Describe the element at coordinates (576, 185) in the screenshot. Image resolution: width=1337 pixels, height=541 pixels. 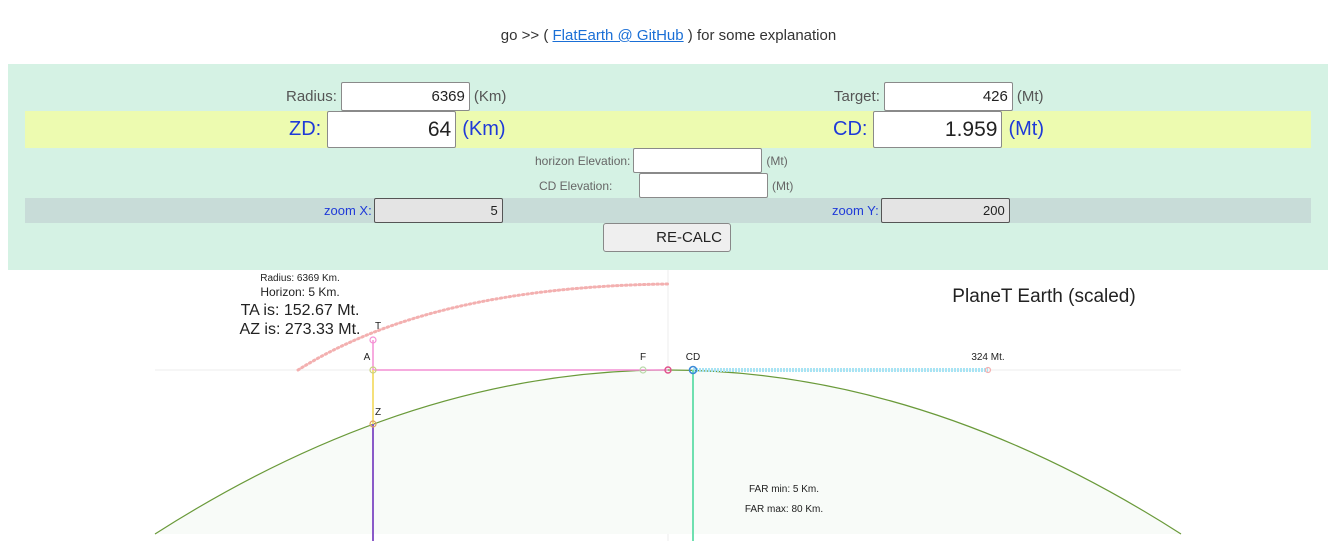
I see `cd-elevation-label: CD Elevation:` at that location.